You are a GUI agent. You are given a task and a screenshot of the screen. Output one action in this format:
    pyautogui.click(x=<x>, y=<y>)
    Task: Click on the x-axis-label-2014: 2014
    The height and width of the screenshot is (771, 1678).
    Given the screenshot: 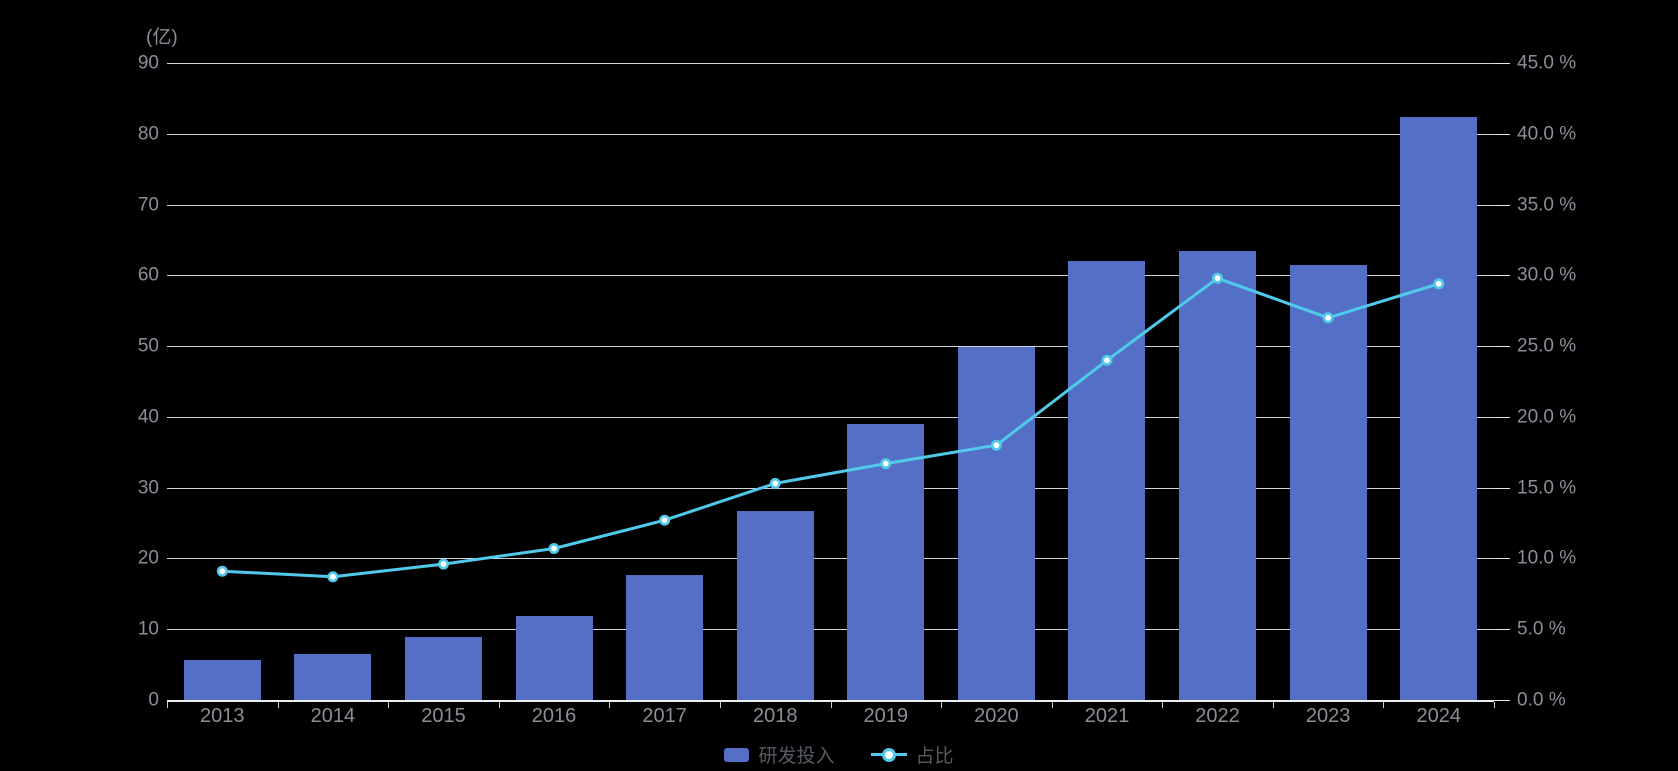 What is the action you would take?
    pyautogui.click(x=333, y=716)
    